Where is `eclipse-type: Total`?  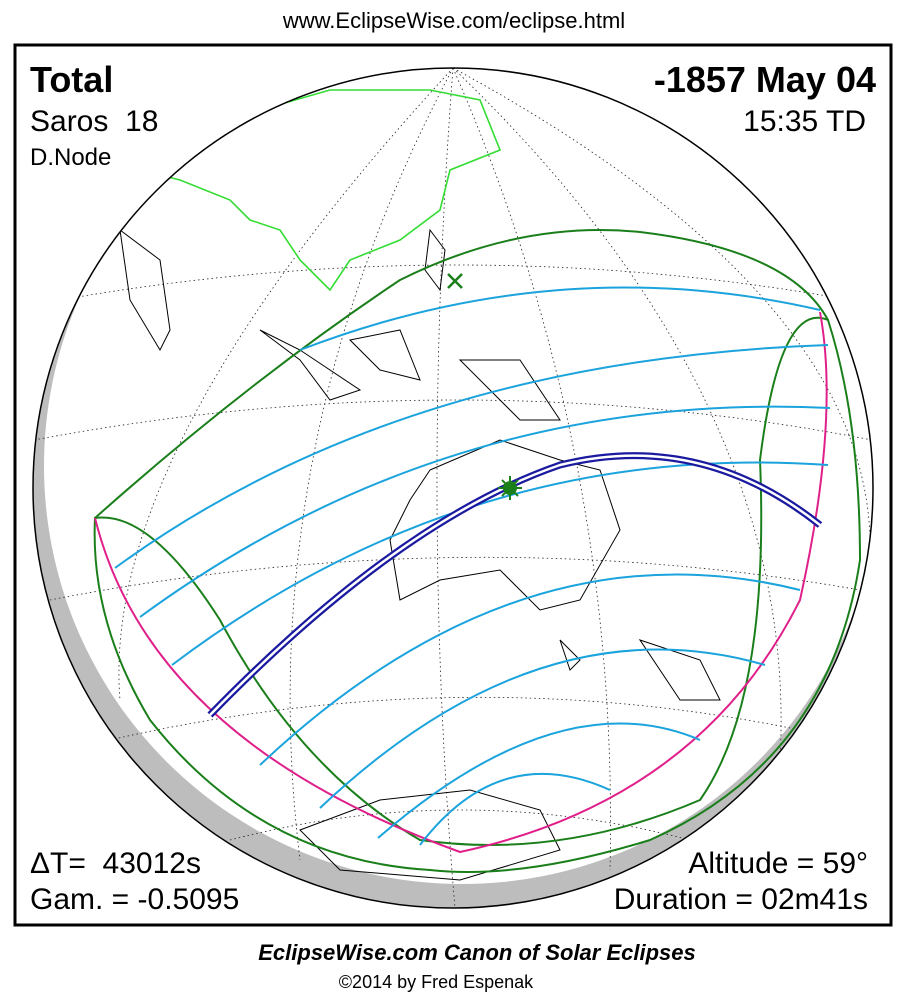
eclipse-type: Total is located at coordinates (71, 79).